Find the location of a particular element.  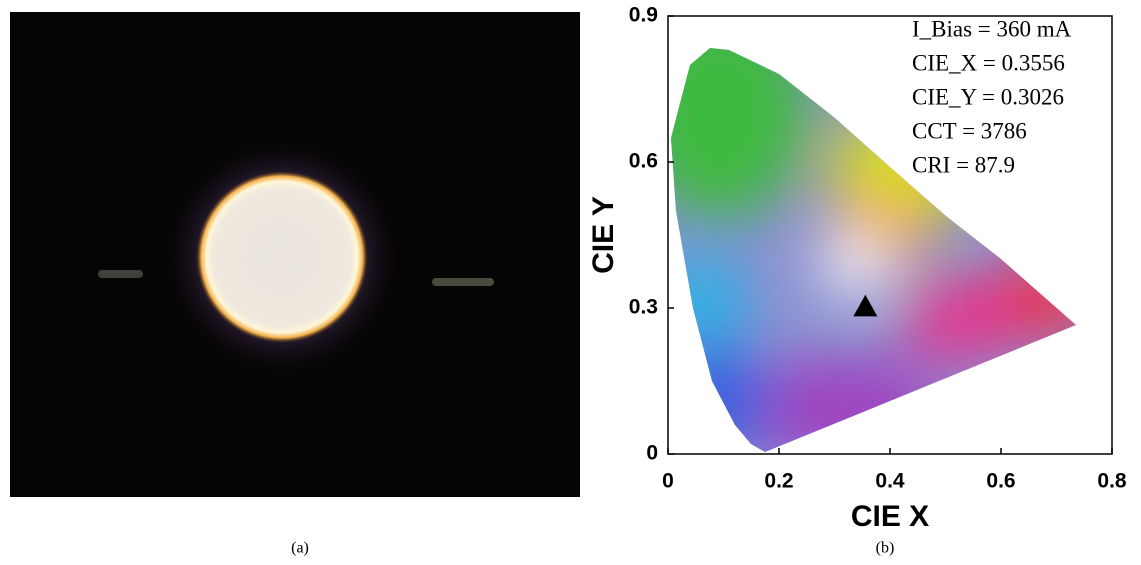

y-tick-label: 0.6 is located at coordinates (643, 161).